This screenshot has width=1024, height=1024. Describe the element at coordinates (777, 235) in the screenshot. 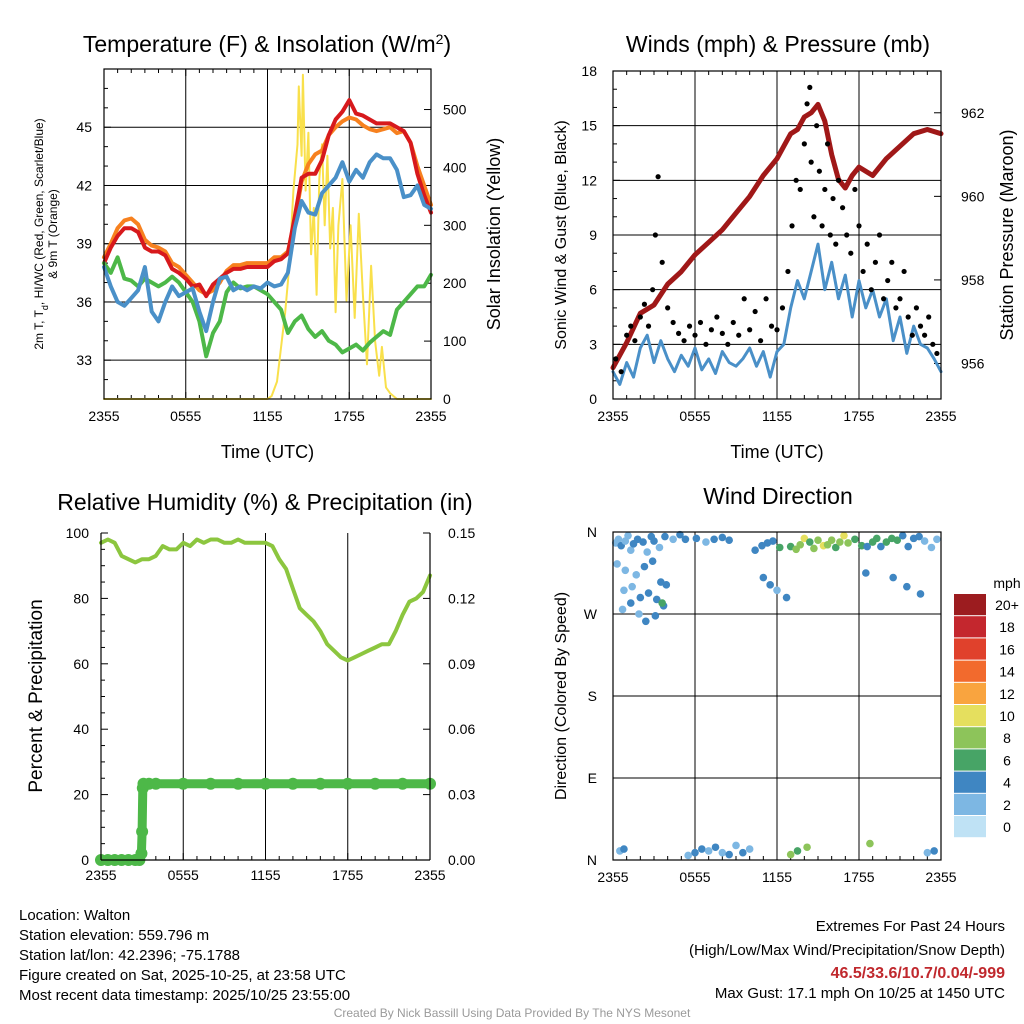

I see `plot-border` at that location.